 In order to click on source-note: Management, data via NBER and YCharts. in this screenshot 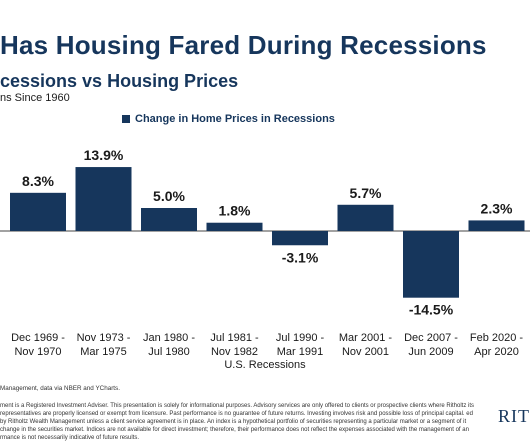, I will do `click(60, 388)`.